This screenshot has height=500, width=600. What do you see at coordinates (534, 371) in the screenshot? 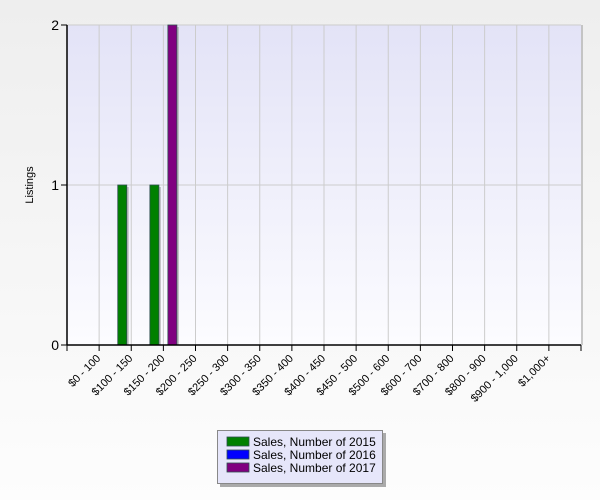
I see `x-tick-label: $1,000+` at bounding box center [534, 371].